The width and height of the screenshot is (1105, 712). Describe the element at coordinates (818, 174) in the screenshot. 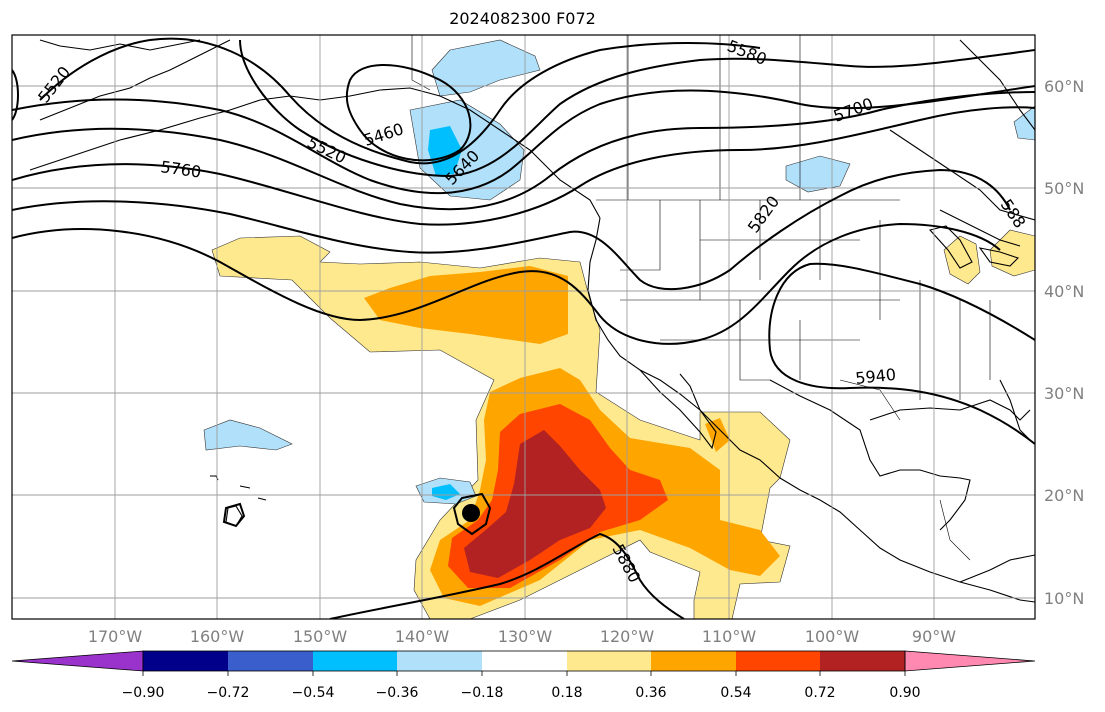

I see `shading-light-blue-manitoba` at that location.